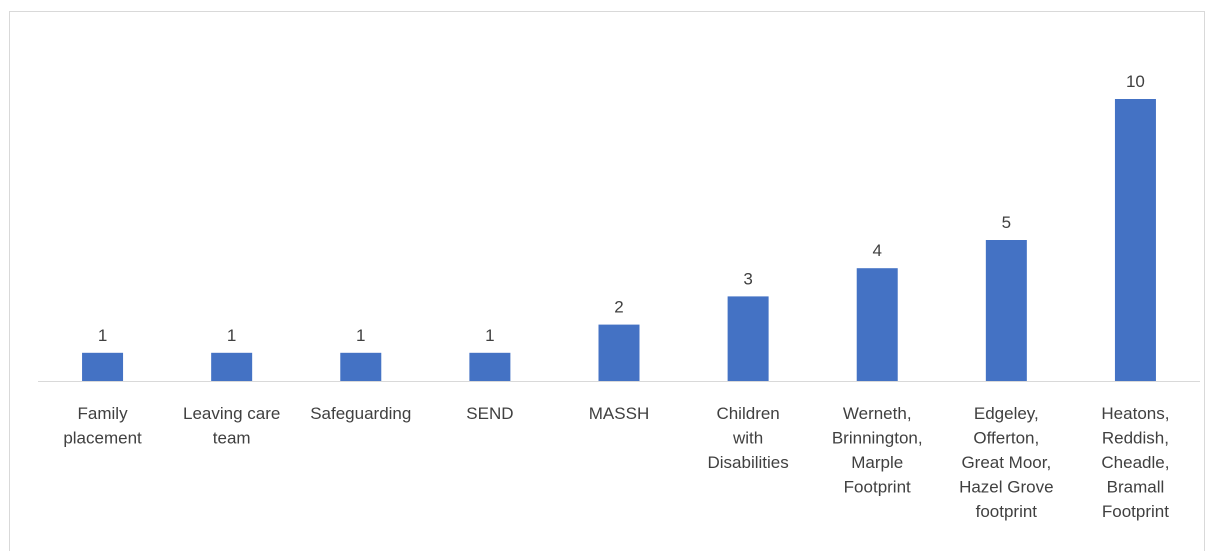 This screenshot has height=551, width=1214. What do you see at coordinates (360, 413) in the screenshot?
I see `x-tick-label-2: Safeguarding` at bounding box center [360, 413].